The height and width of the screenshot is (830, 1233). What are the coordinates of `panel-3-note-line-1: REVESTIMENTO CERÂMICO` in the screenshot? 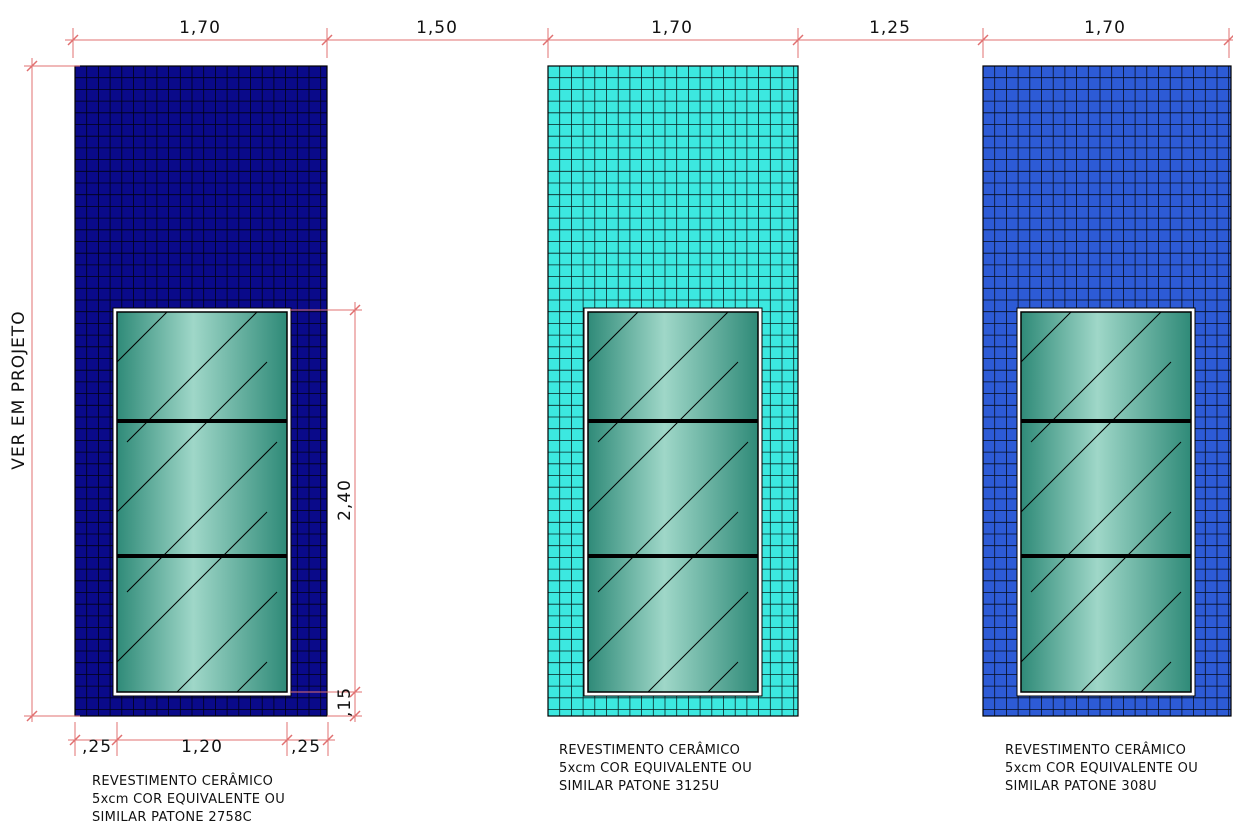 It's located at (1095, 750).